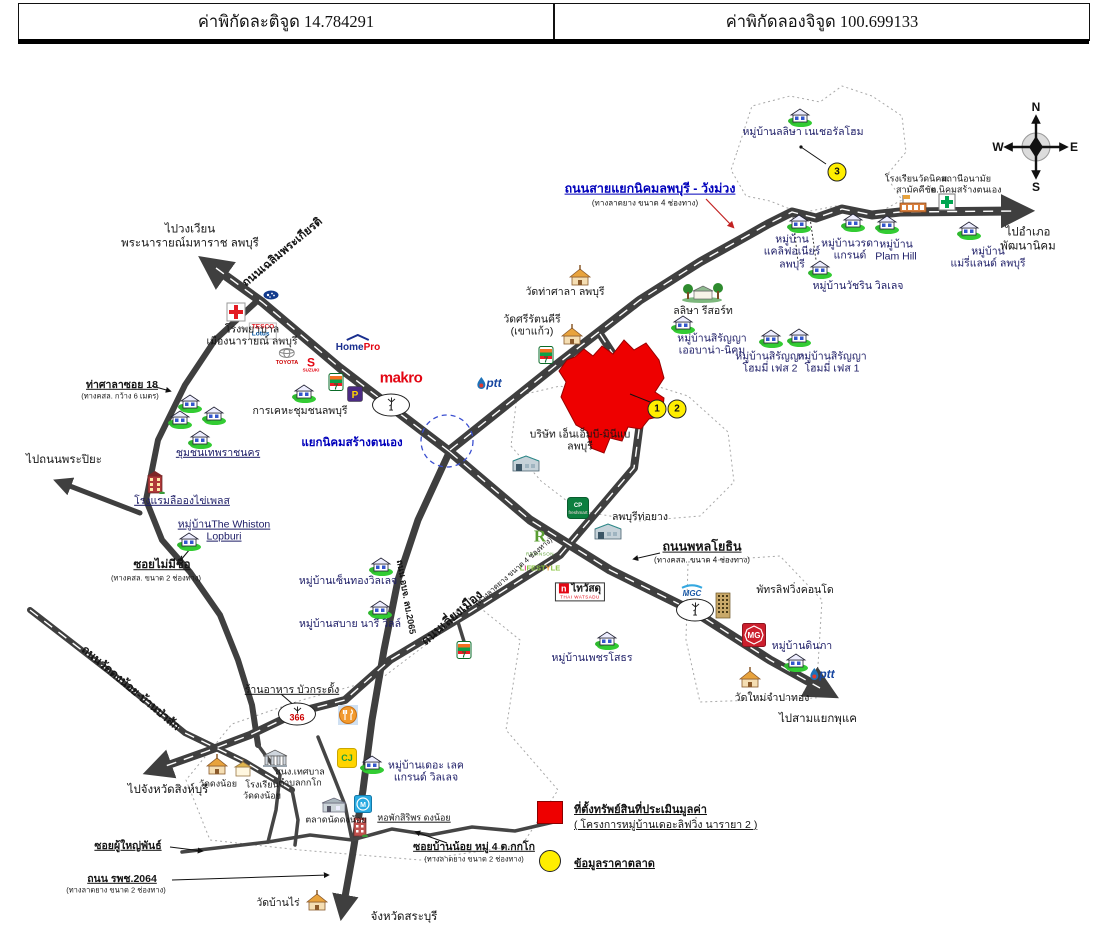  What do you see at coordinates (218, 783) in the screenshot?
I see `wat-dongnoi-label: วัดดงน้อย` at bounding box center [218, 783].